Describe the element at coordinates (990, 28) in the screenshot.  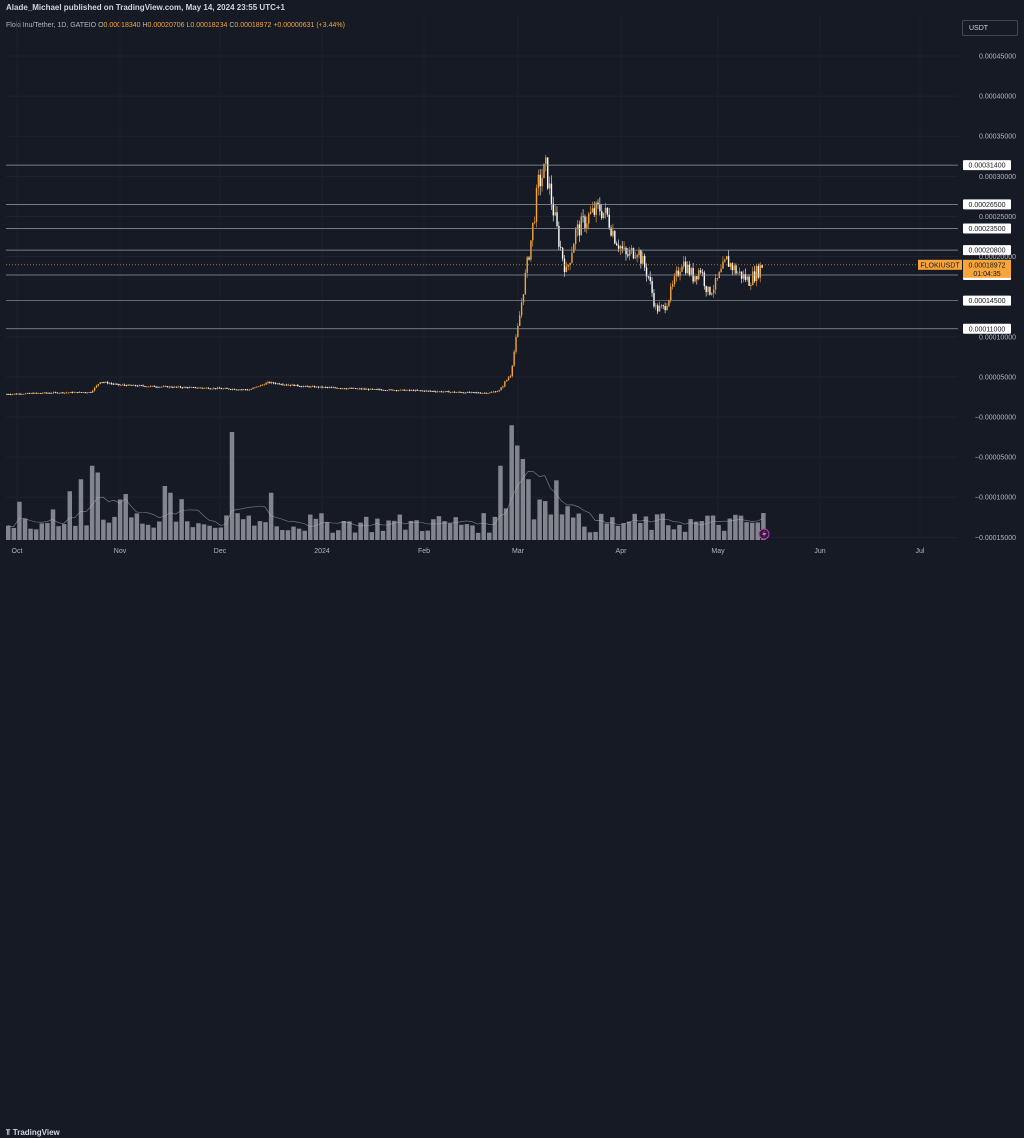
I see `currency-button: USDT` at that location.